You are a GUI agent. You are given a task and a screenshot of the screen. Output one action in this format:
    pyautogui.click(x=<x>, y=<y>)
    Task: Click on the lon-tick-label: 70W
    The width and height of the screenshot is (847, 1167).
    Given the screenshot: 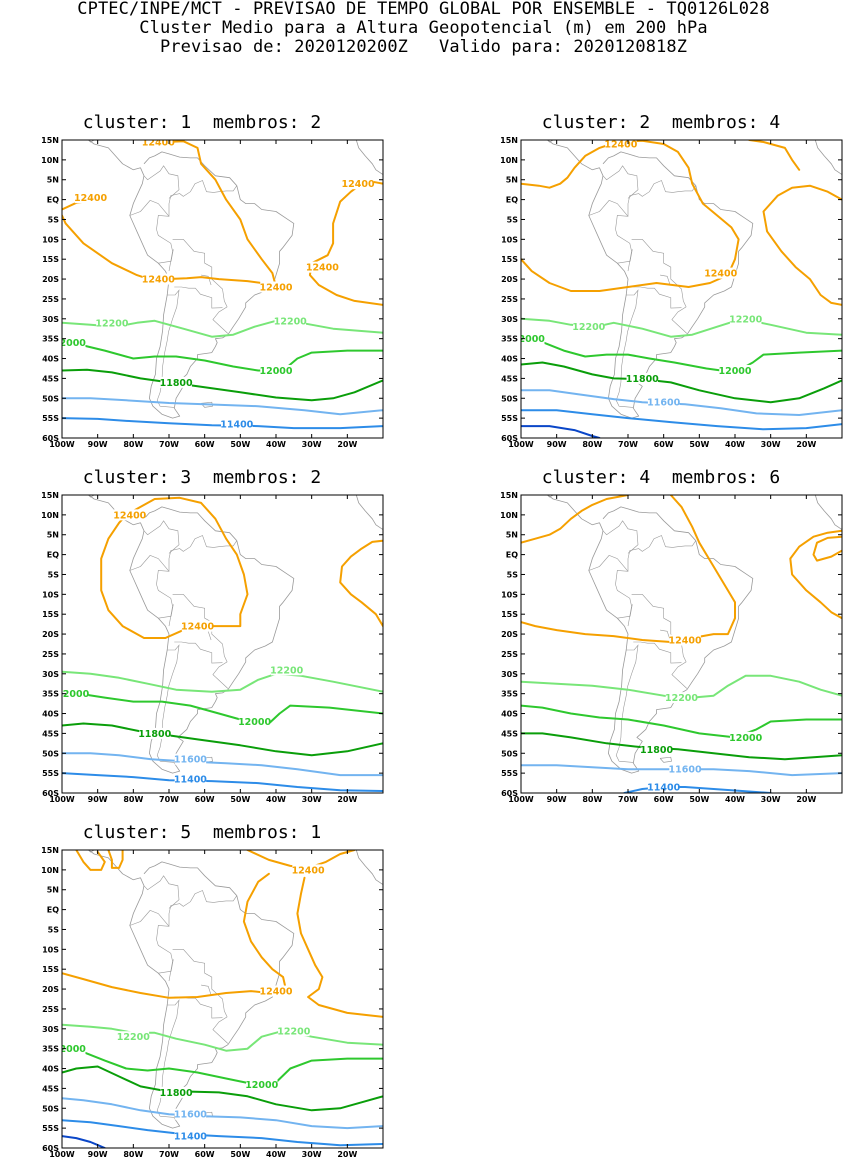 What is the action you would take?
    pyautogui.click(x=169, y=444)
    